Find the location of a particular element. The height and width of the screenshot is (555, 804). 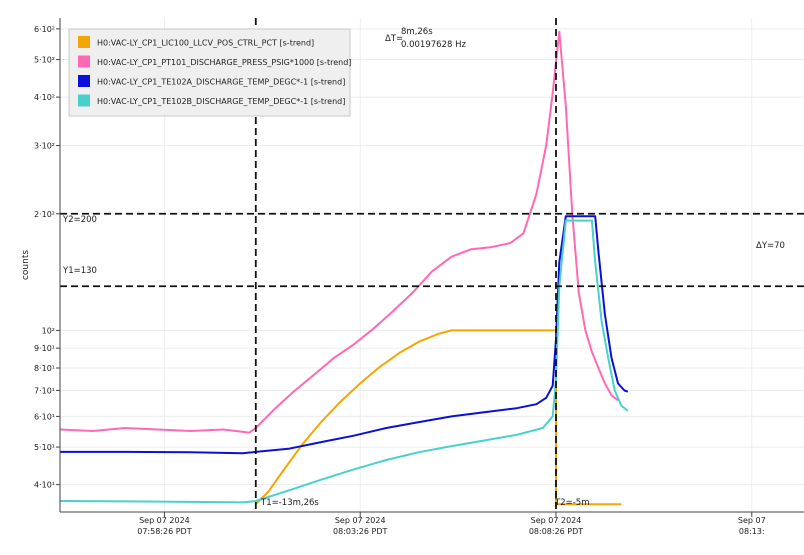

legend-box is located at coordinates (209, 72).